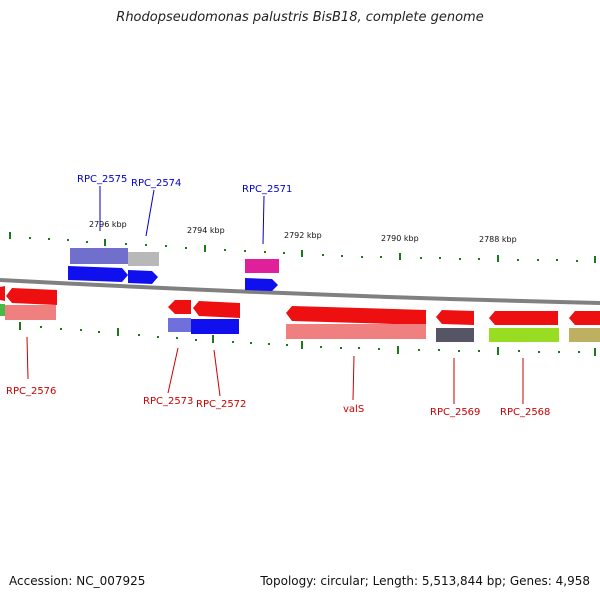 This screenshot has height=600, width=600. Describe the element at coordinates (498, 239) in the screenshot. I see `tick-label: 2788 kbp` at that location.